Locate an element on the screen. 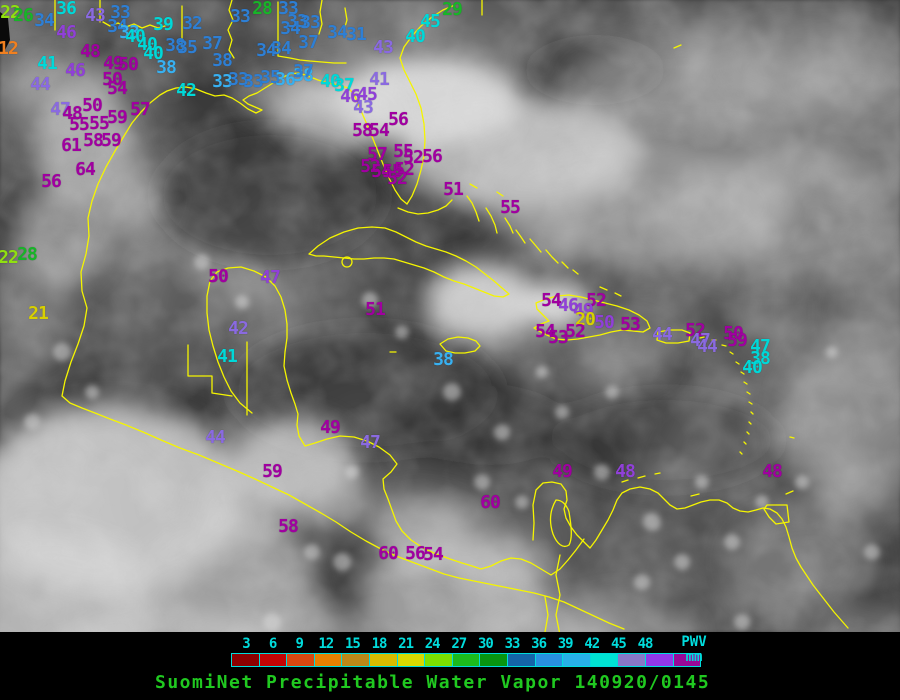  station-pwv-value: 41 is located at coordinates (379, 79).